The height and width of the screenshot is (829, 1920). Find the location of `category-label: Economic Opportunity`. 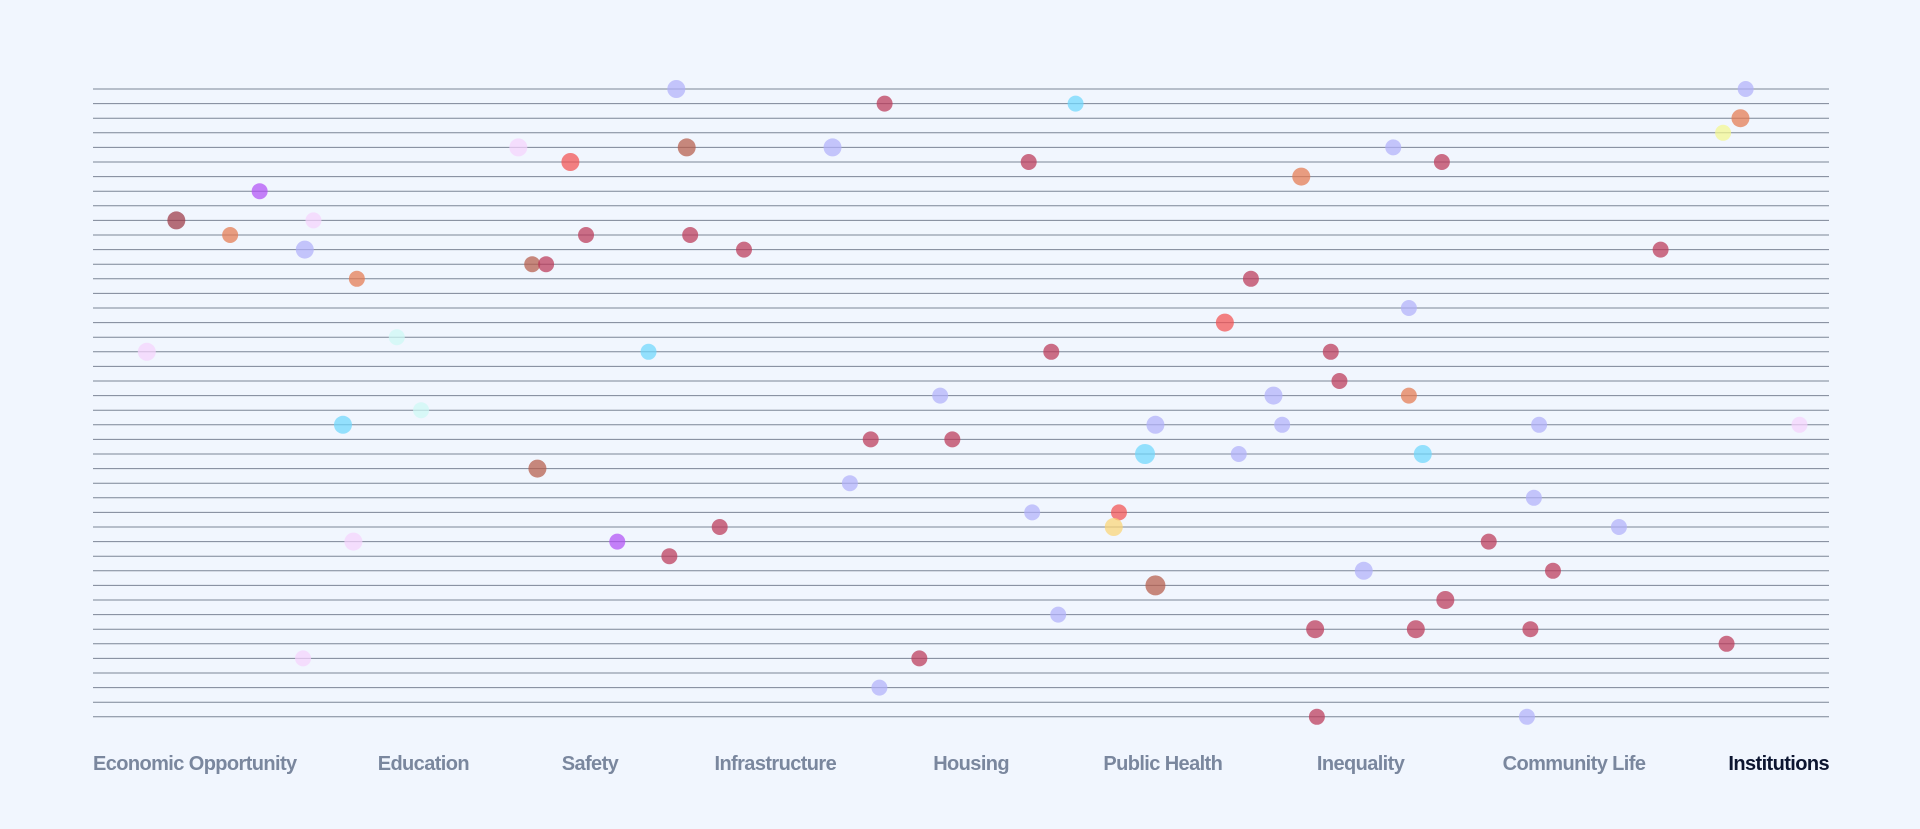

category-label: Economic Opportunity is located at coordinates (196, 764).